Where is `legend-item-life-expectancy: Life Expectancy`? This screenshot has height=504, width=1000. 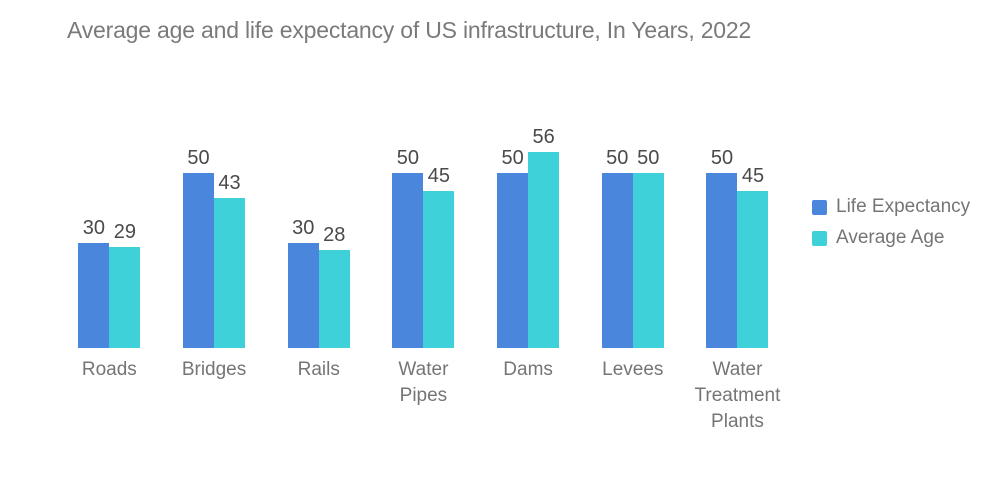 legend-item-life-expectancy: Life Expectancy is located at coordinates (891, 207).